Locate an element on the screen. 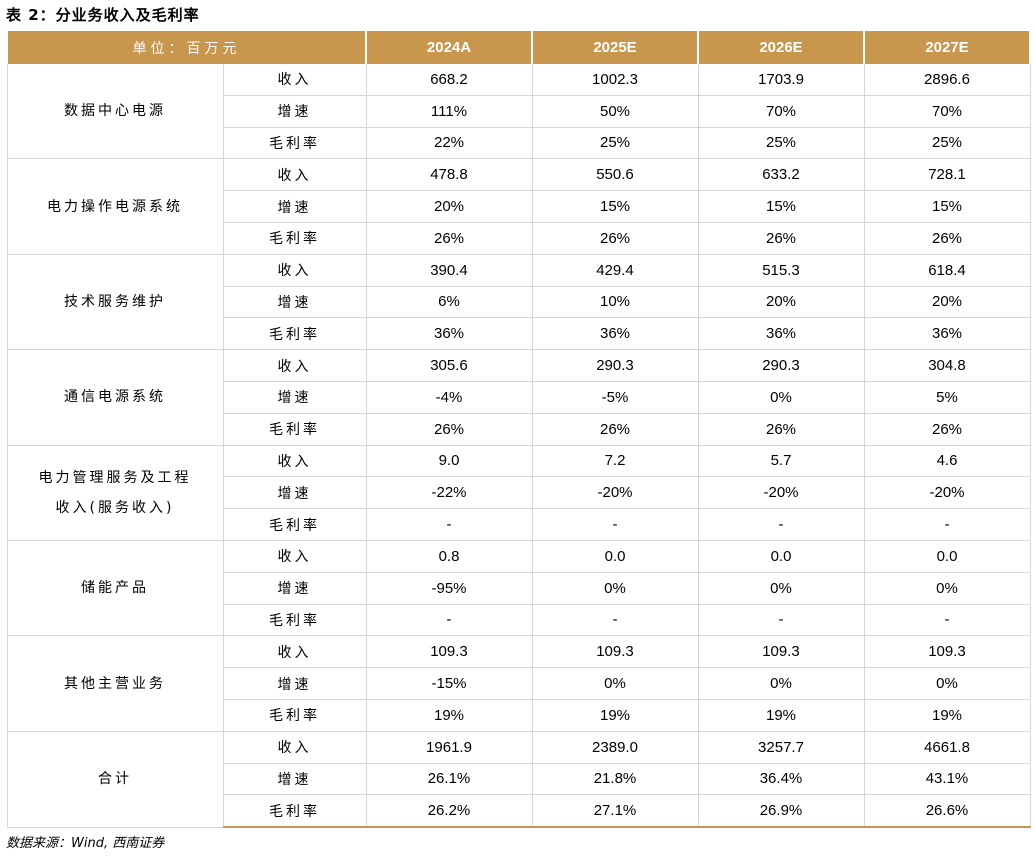 This screenshot has width=1035, height=856. value-cell: 5% is located at coordinates (947, 397).